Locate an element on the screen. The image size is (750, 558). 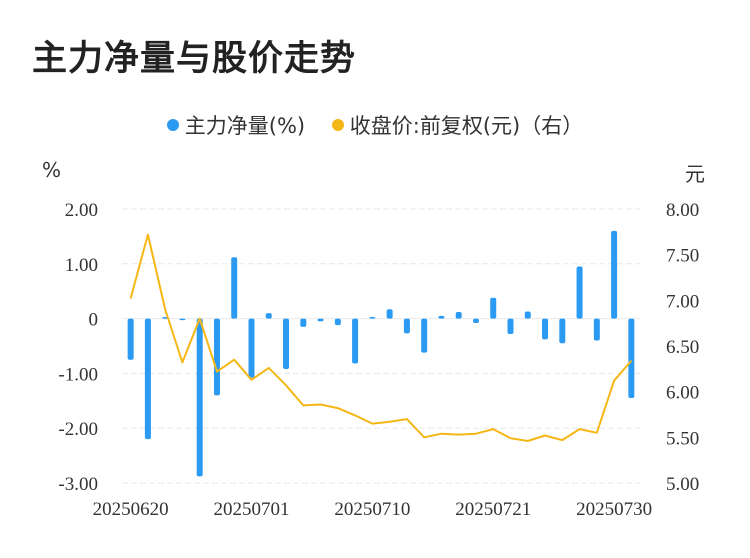
y-right-tick-label: 7.00 is located at coordinates (682, 301).